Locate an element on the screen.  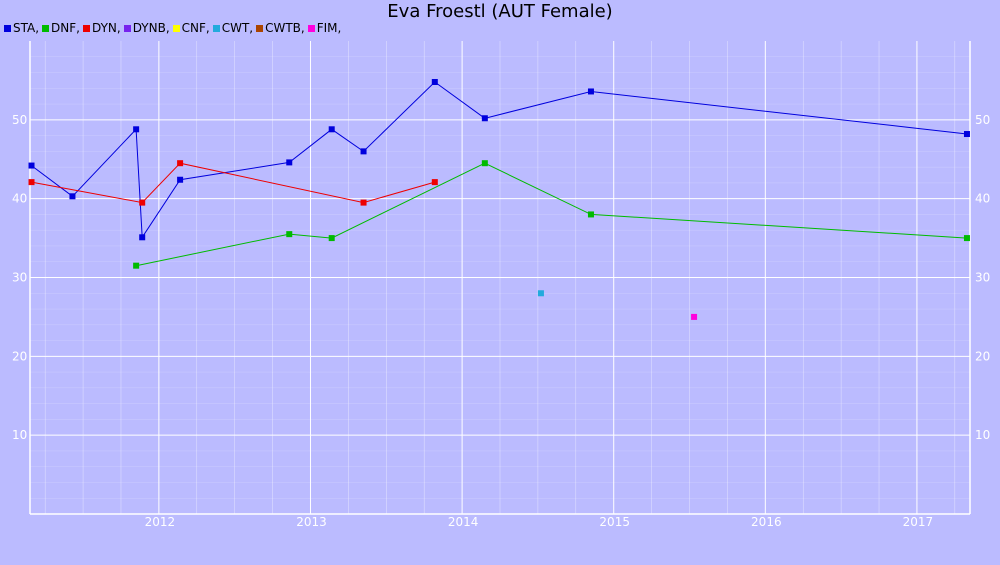
y-tick-label-left: 50 is located at coordinates (19, 120).